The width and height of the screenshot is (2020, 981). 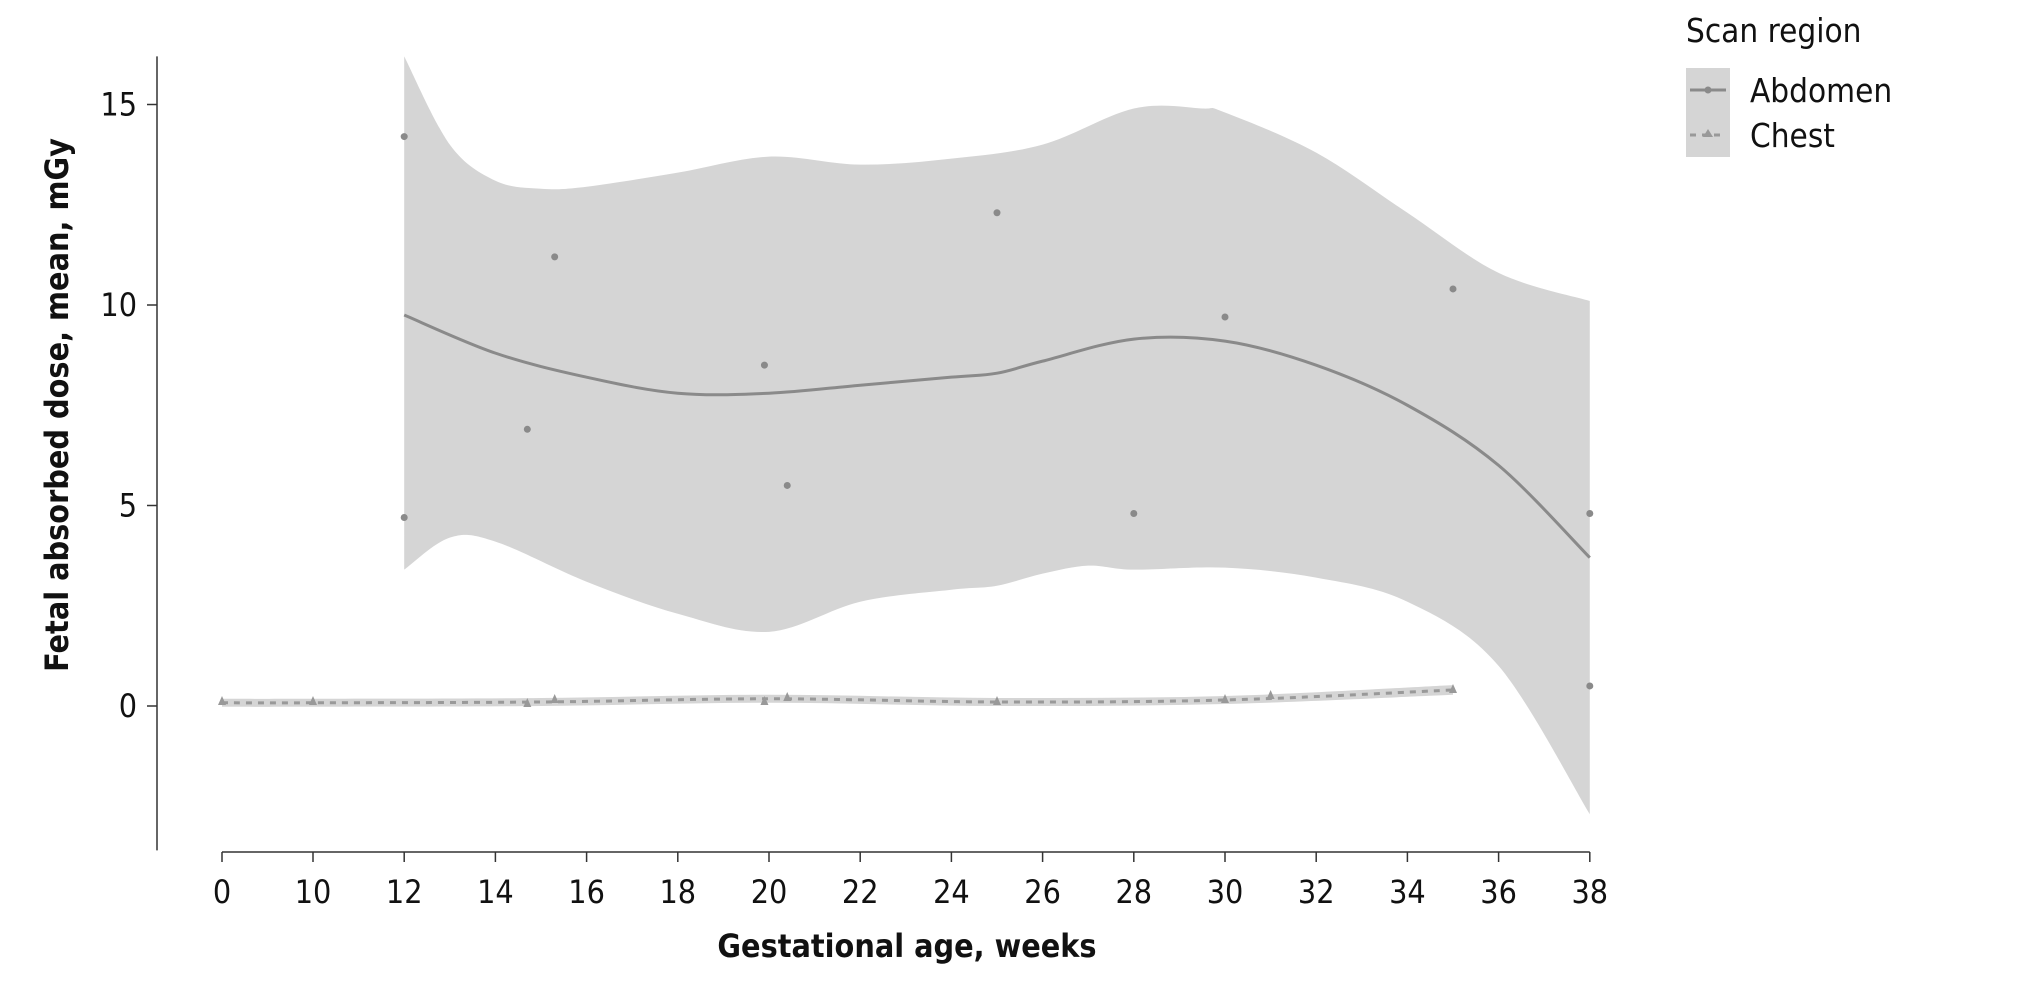 What do you see at coordinates (1498, 892) in the screenshot?
I see `x-tick-label: 36` at bounding box center [1498, 892].